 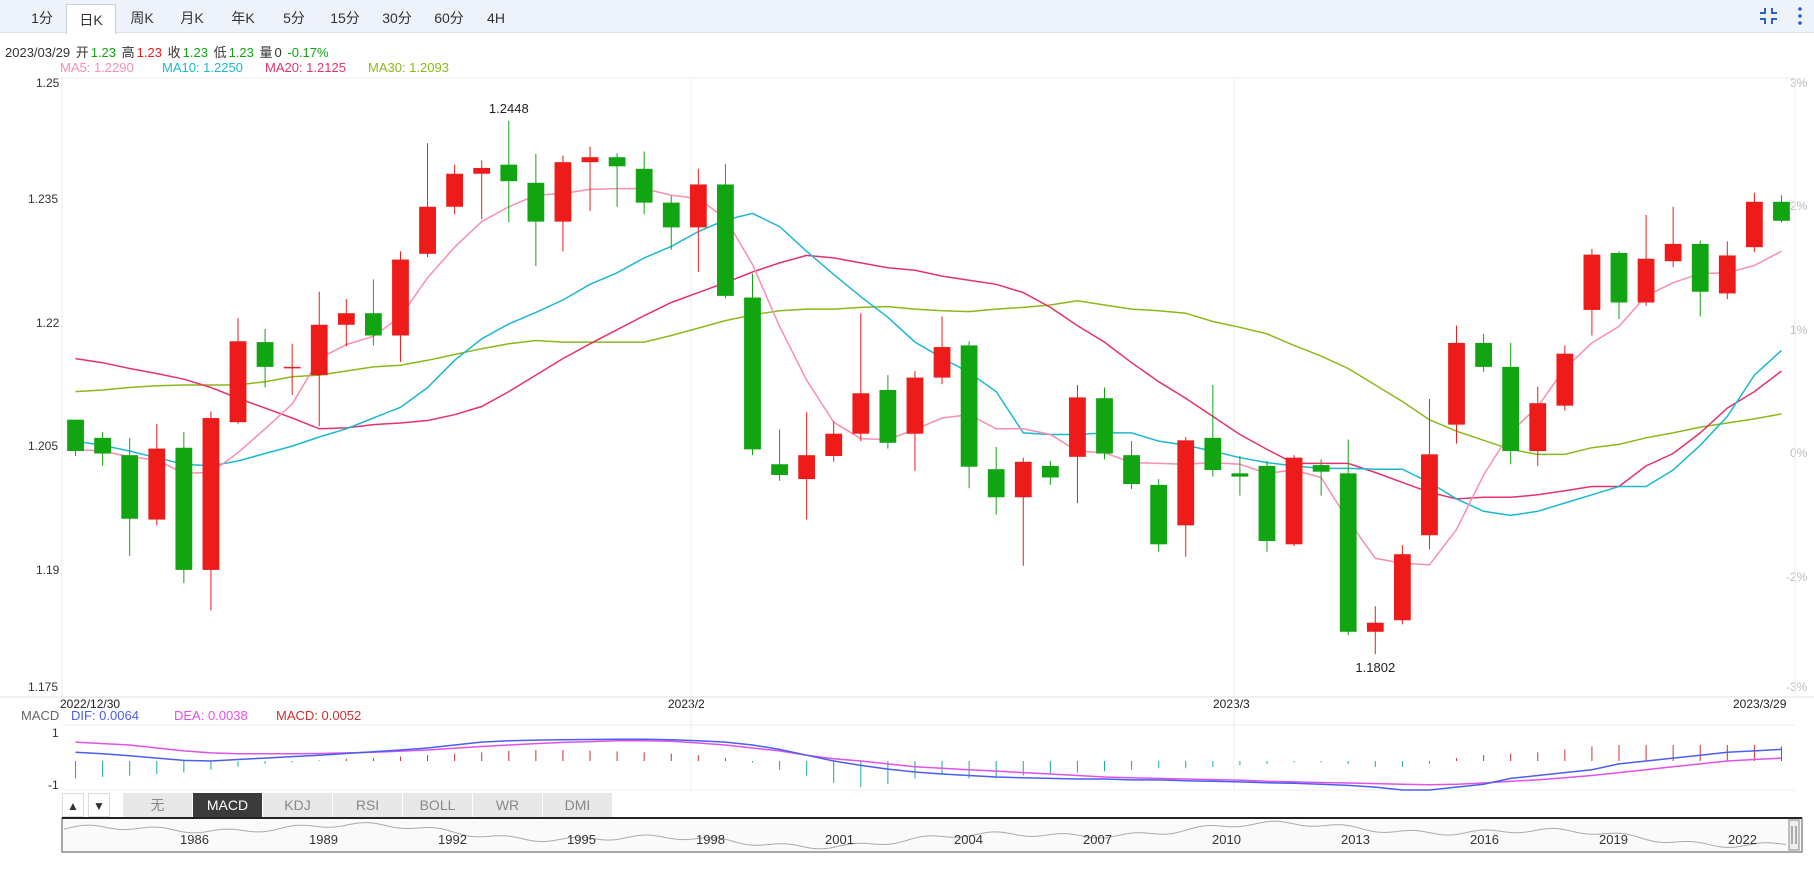 I want to click on info-low: 1.23, so click(x=241, y=52).